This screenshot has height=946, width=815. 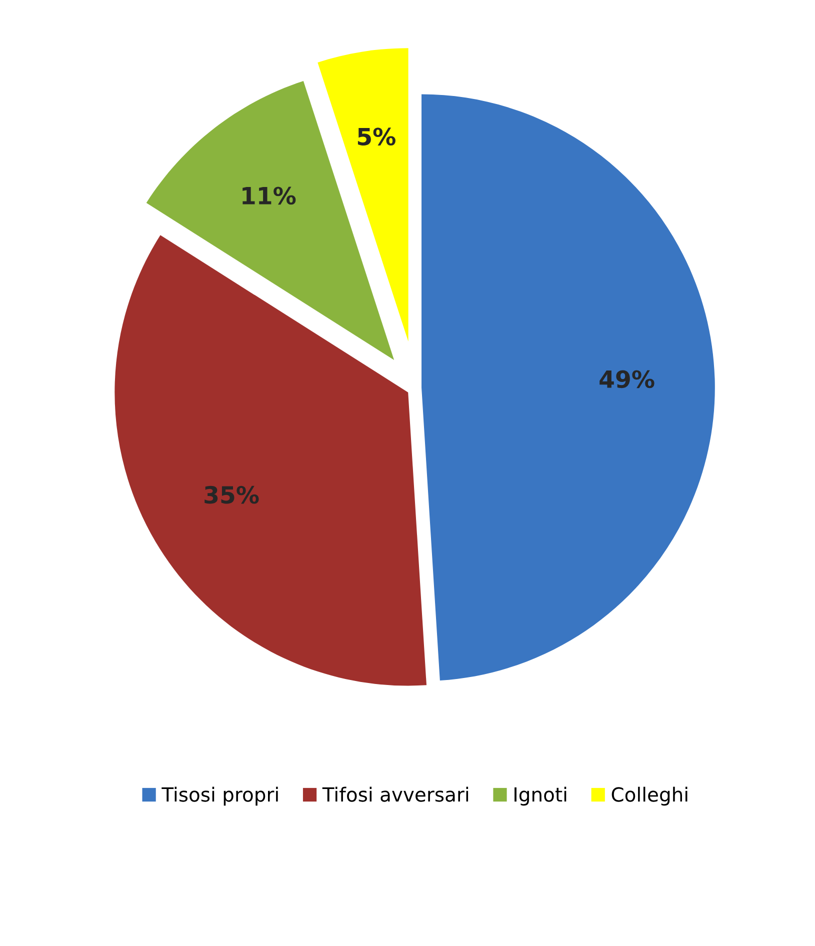 I want to click on data-label: 49%, so click(x=627, y=379).